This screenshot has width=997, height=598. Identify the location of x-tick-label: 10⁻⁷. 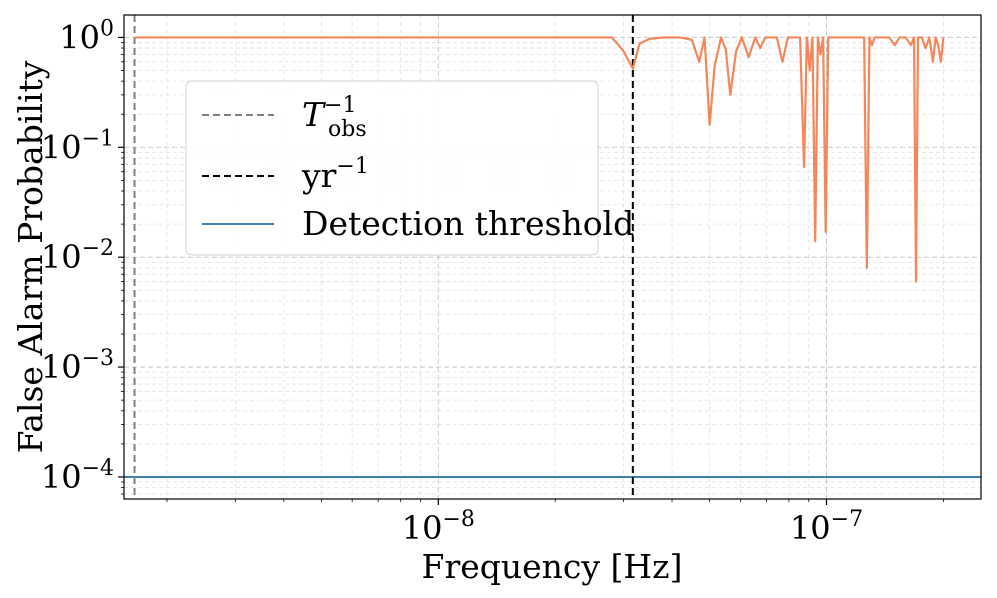
(826, 527).